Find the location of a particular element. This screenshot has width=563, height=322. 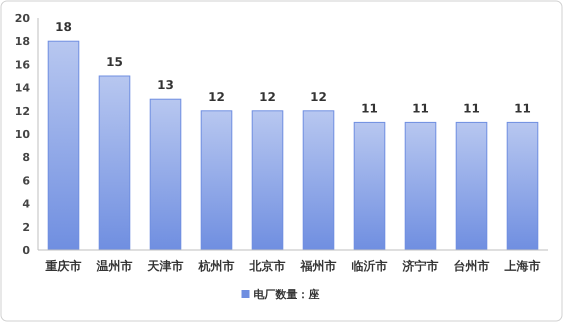

y-tick-label: 0 is located at coordinates (26, 250).